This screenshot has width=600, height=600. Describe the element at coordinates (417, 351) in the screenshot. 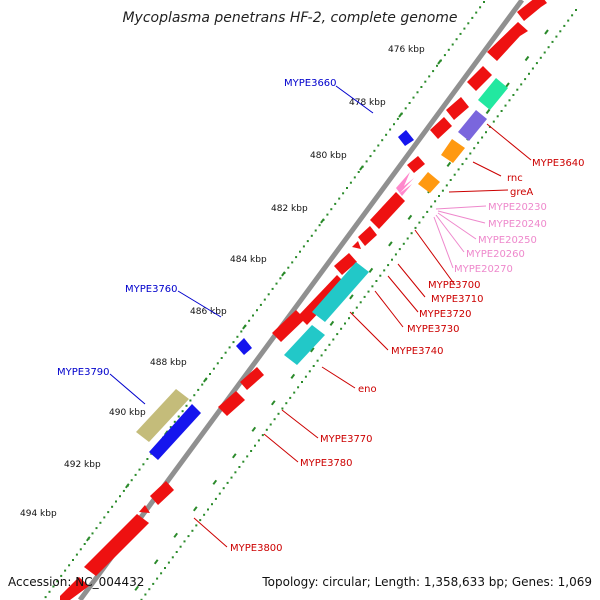

I see `gene-label-mype3740: MYPE3740` at that location.